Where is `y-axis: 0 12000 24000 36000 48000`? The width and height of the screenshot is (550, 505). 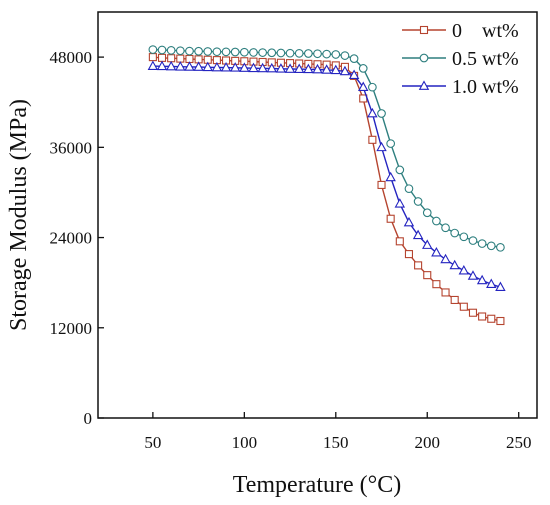
y-axis: 0 12000 24000 36000 48000 is located at coordinates (77, 238).